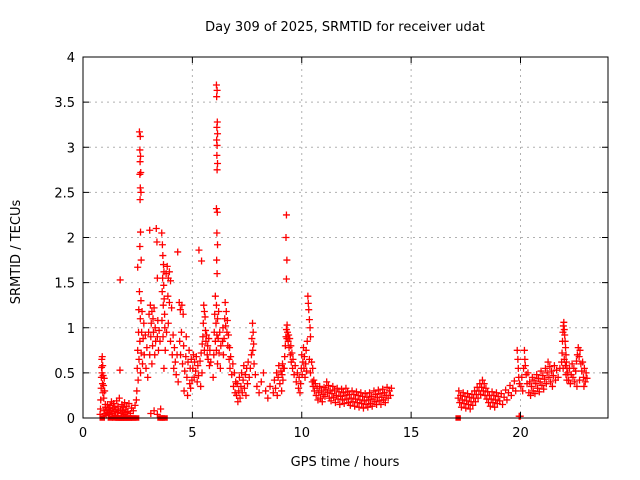 The height and width of the screenshot is (480, 640). Describe the element at coordinates (520, 433) in the screenshot. I see `x-tick-label: 20` at that location.